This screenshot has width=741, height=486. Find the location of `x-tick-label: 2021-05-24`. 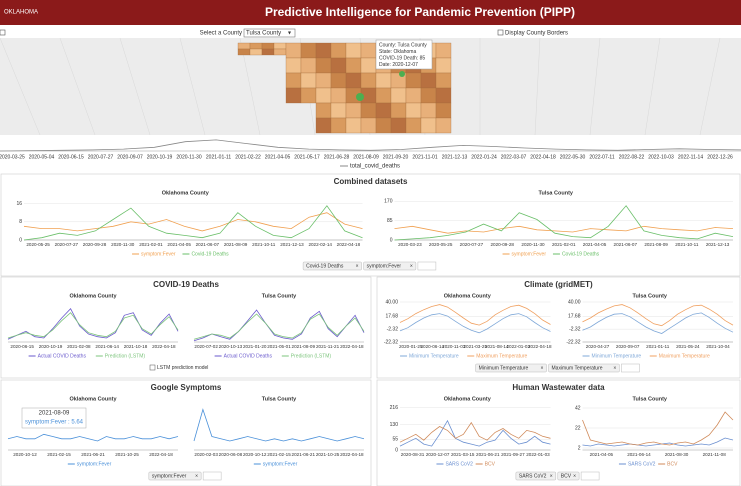

x-tick-label: 2021-05-24 is located at coordinates (688, 346).